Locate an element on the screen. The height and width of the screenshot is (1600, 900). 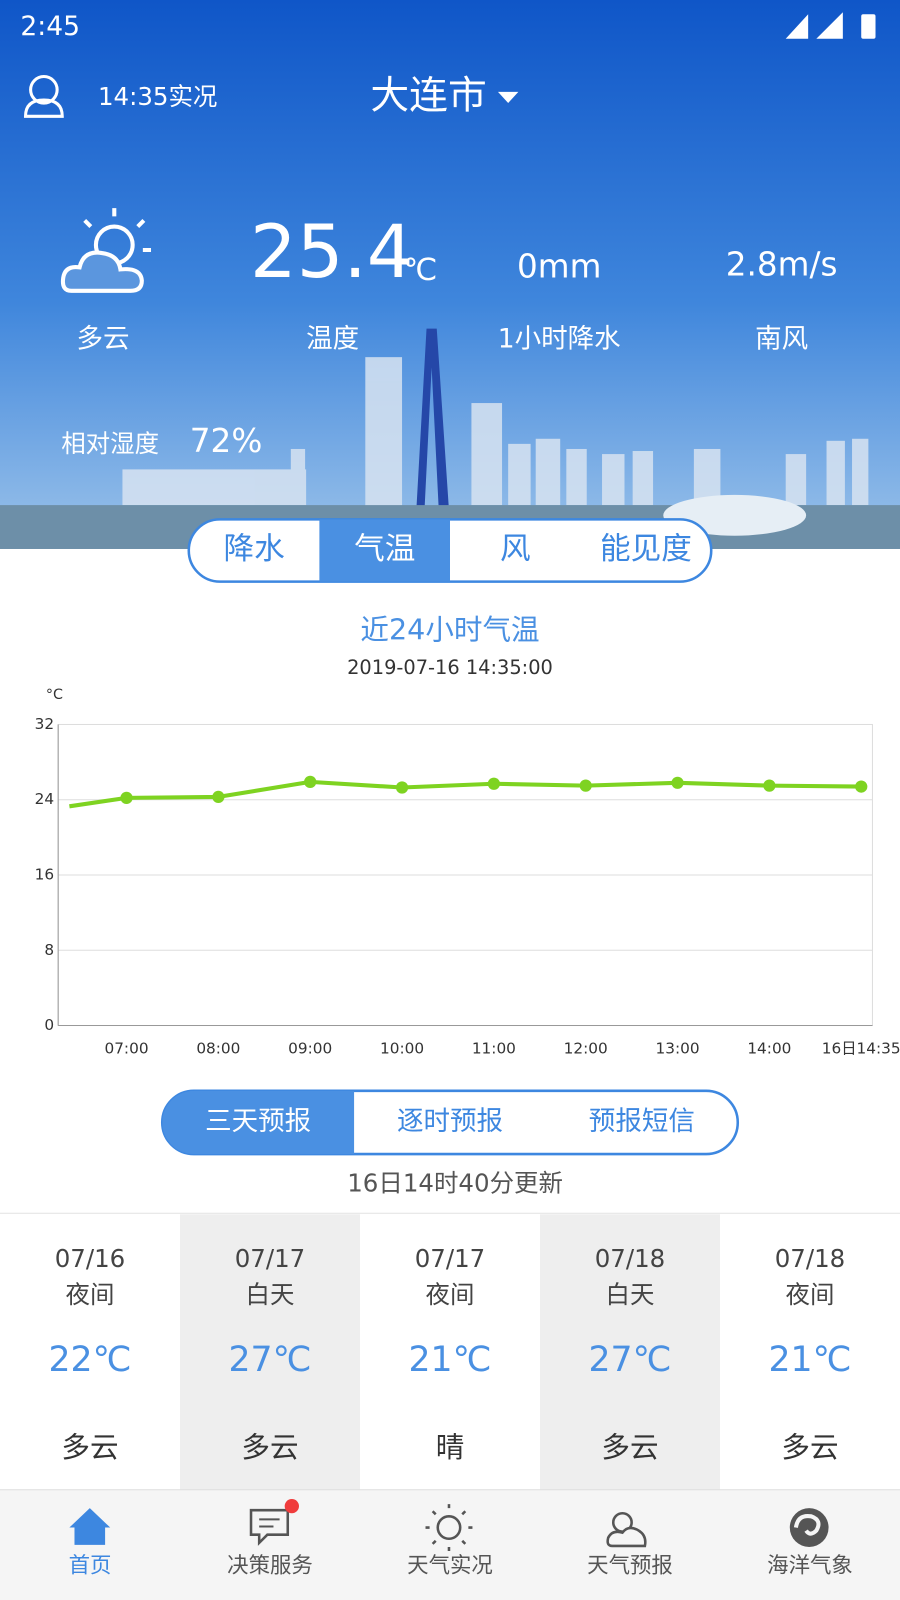
nav-item: 首页 is located at coordinates (90, 1565).